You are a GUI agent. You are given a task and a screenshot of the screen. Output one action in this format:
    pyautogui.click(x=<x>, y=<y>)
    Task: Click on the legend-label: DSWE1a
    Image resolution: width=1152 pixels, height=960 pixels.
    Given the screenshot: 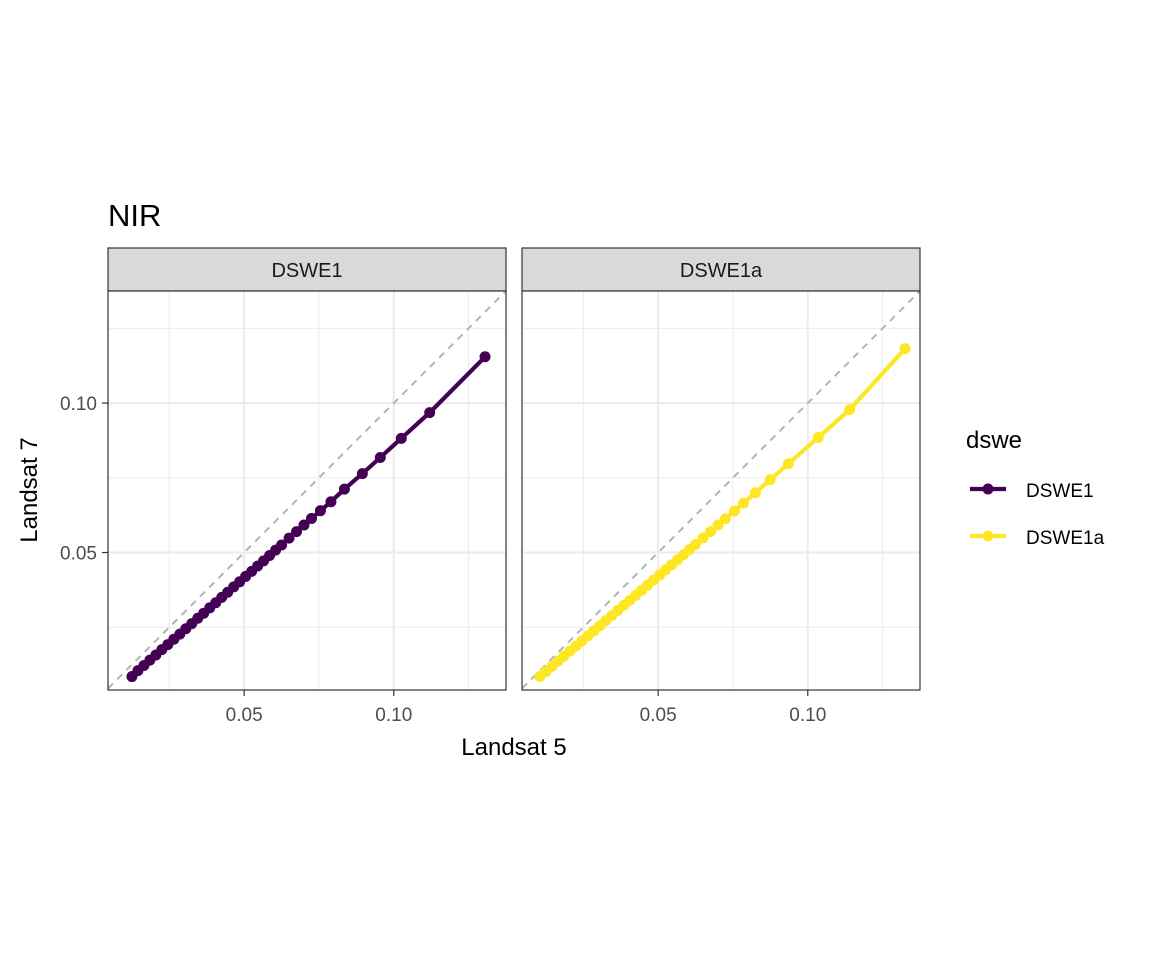 What is the action you would take?
    pyautogui.click(x=1065, y=538)
    